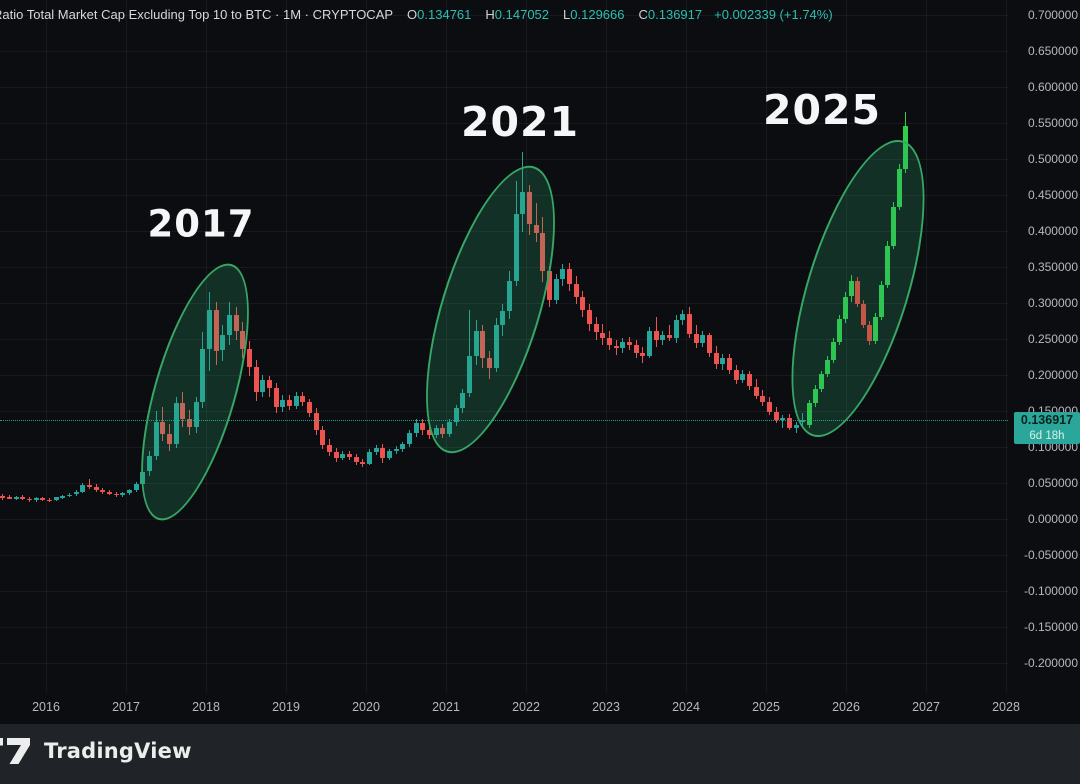 The height and width of the screenshot is (784, 1080). I want to click on year-tick-label: 2028, so click(1006, 707).